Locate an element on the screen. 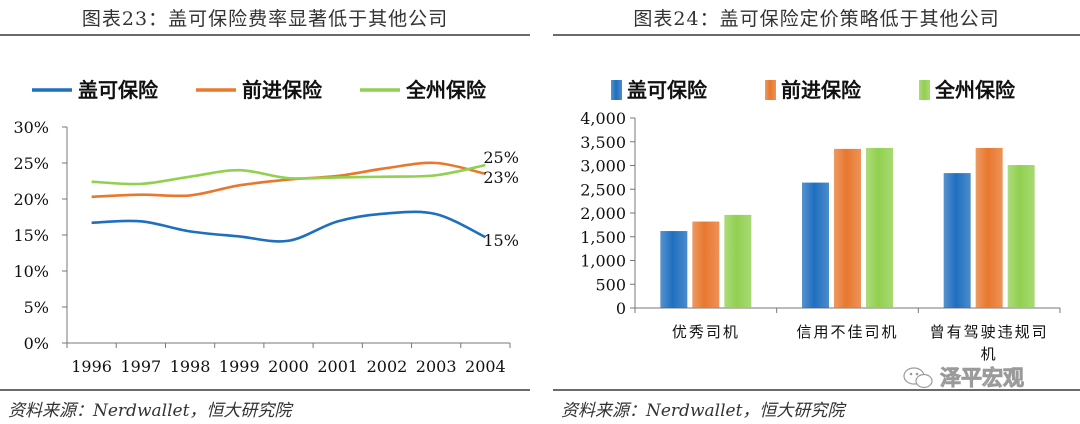 The image size is (1080, 424). wechat-watermark: 泽平宏观 is located at coordinates (963, 378).